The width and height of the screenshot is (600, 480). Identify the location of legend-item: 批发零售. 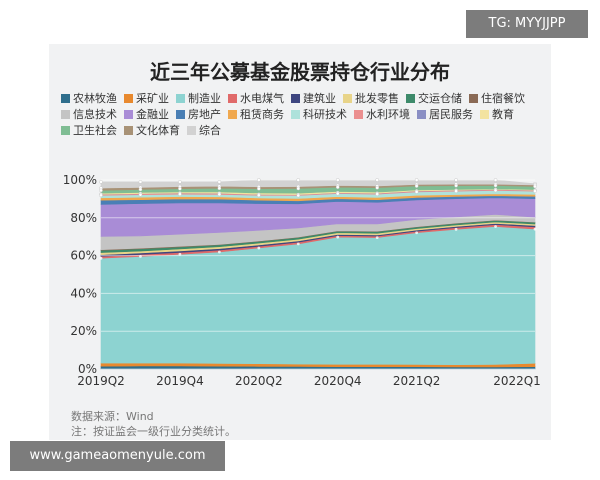
(371, 98).